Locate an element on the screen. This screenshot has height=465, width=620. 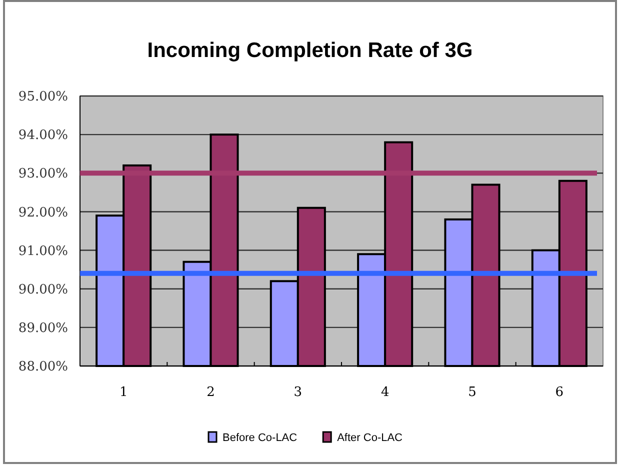
legend-label: Before Co-LAC is located at coordinates (260, 438).